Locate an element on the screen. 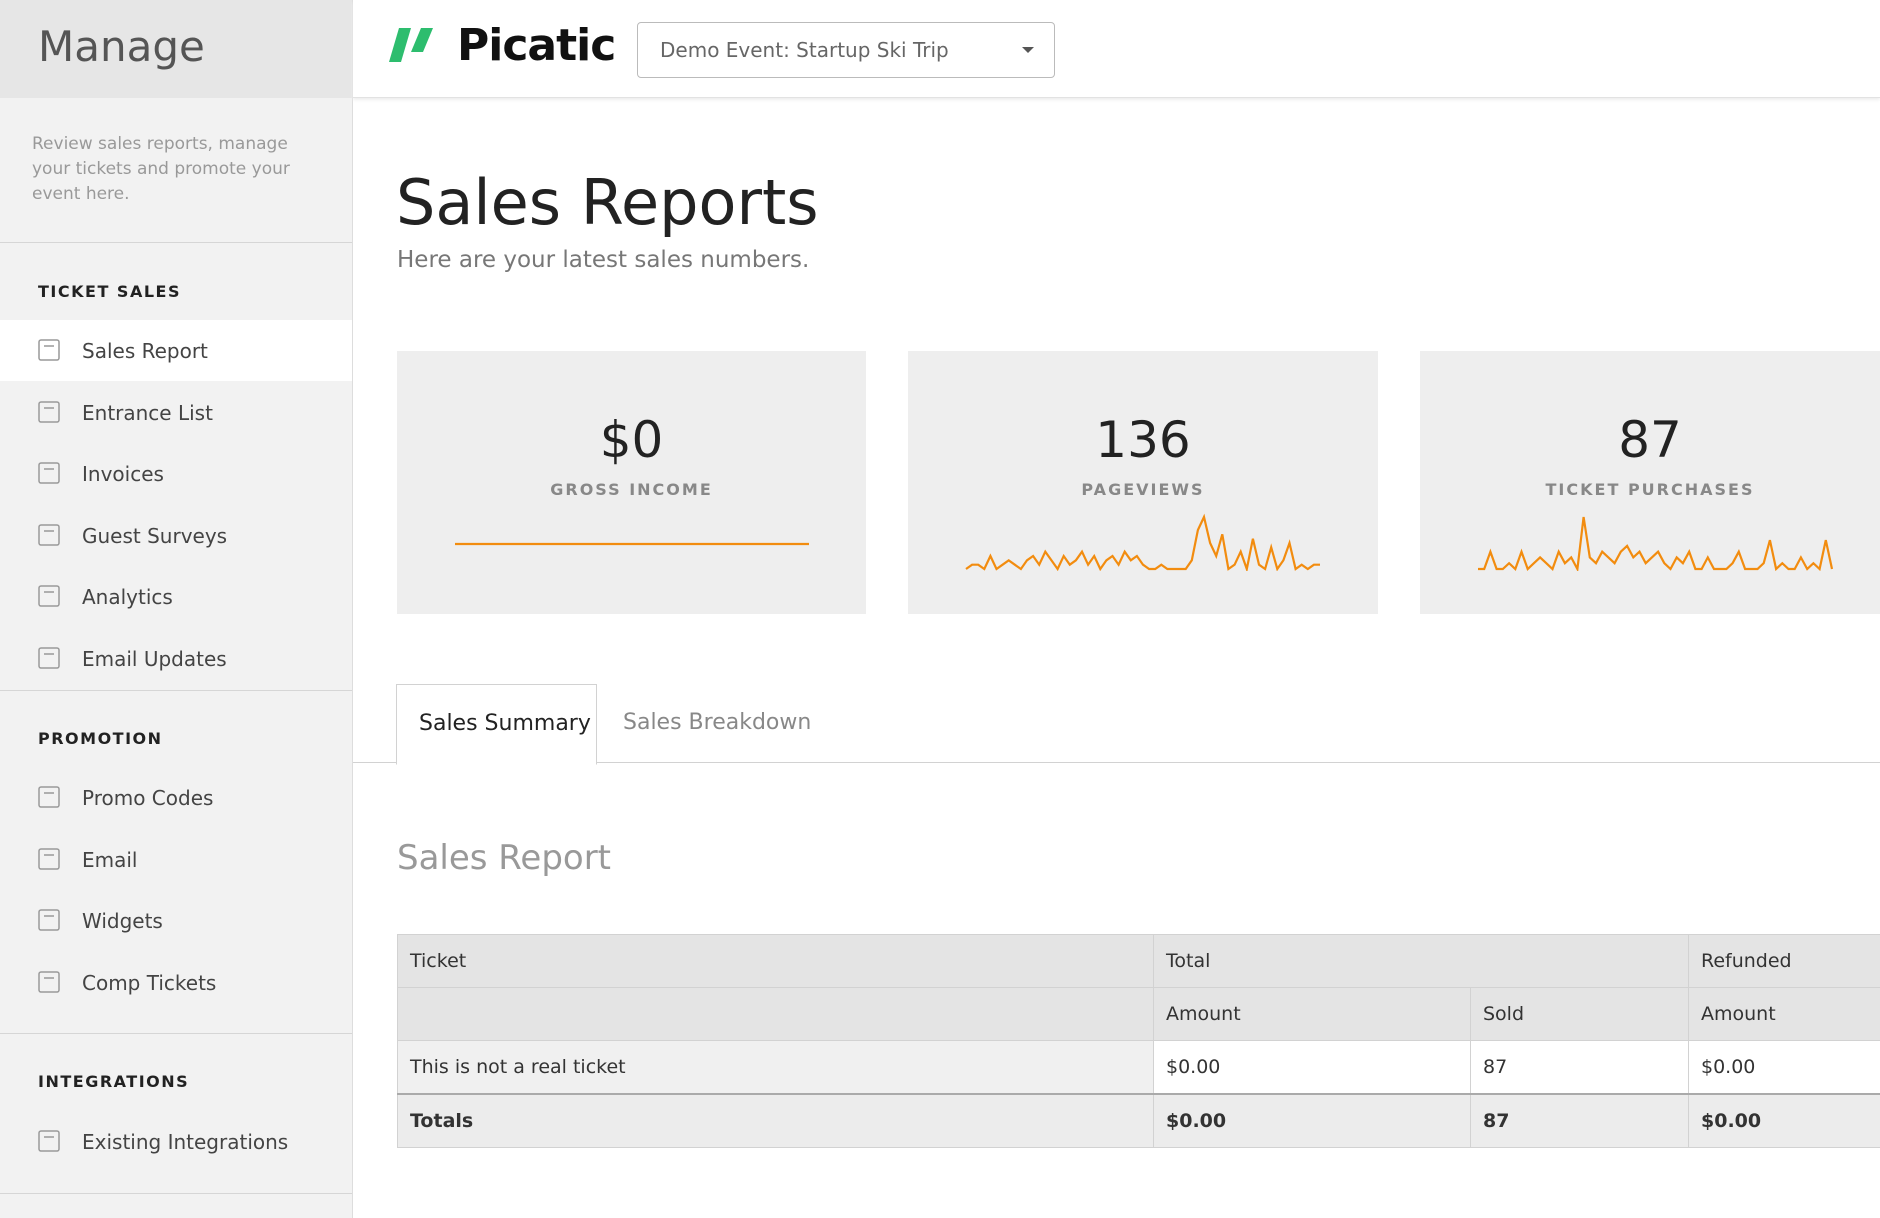  nav-label: Widgets is located at coordinates (122, 921).